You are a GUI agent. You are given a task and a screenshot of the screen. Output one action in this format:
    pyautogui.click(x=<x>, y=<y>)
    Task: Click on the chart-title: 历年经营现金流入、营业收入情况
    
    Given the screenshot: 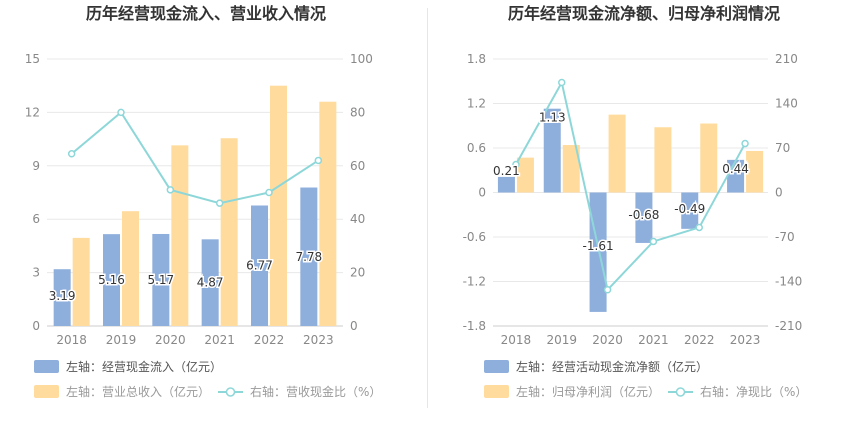 What is the action you would take?
    pyautogui.click(x=206, y=13)
    